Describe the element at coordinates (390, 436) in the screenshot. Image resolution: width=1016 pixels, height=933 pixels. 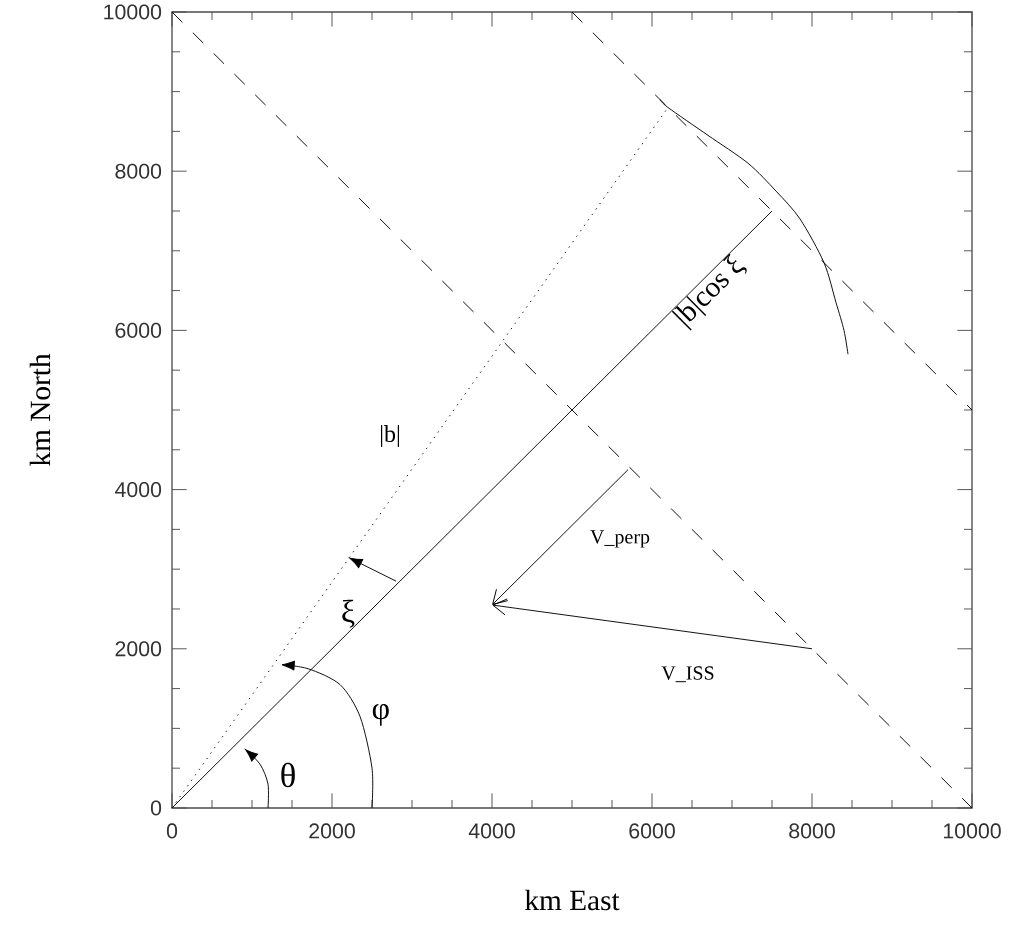
I see `annotation: |b|` at that location.